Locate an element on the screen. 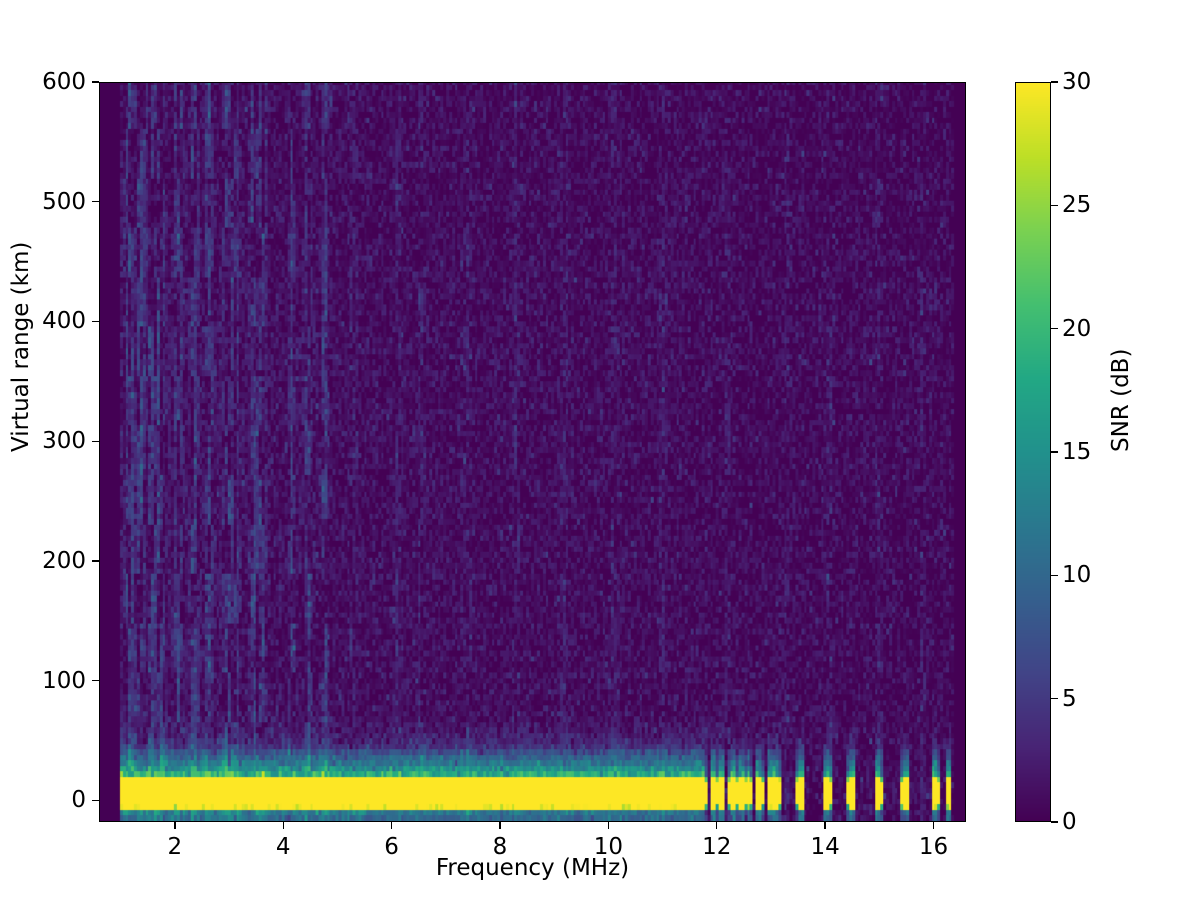 The width and height of the screenshot is (1200, 900). x-tick-label: 10 is located at coordinates (608, 847).